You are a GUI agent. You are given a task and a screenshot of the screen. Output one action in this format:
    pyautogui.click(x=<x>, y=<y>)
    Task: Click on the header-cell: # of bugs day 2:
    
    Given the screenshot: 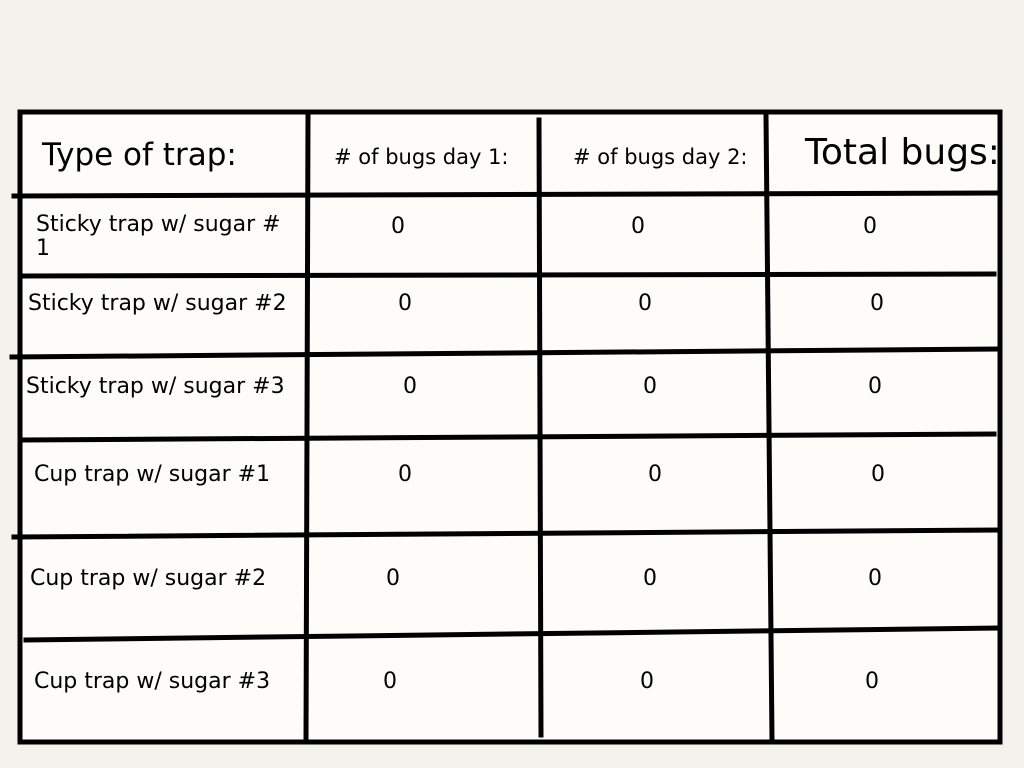 What is the action you would take?
    pyautogui.click(x=660, y=157)
    